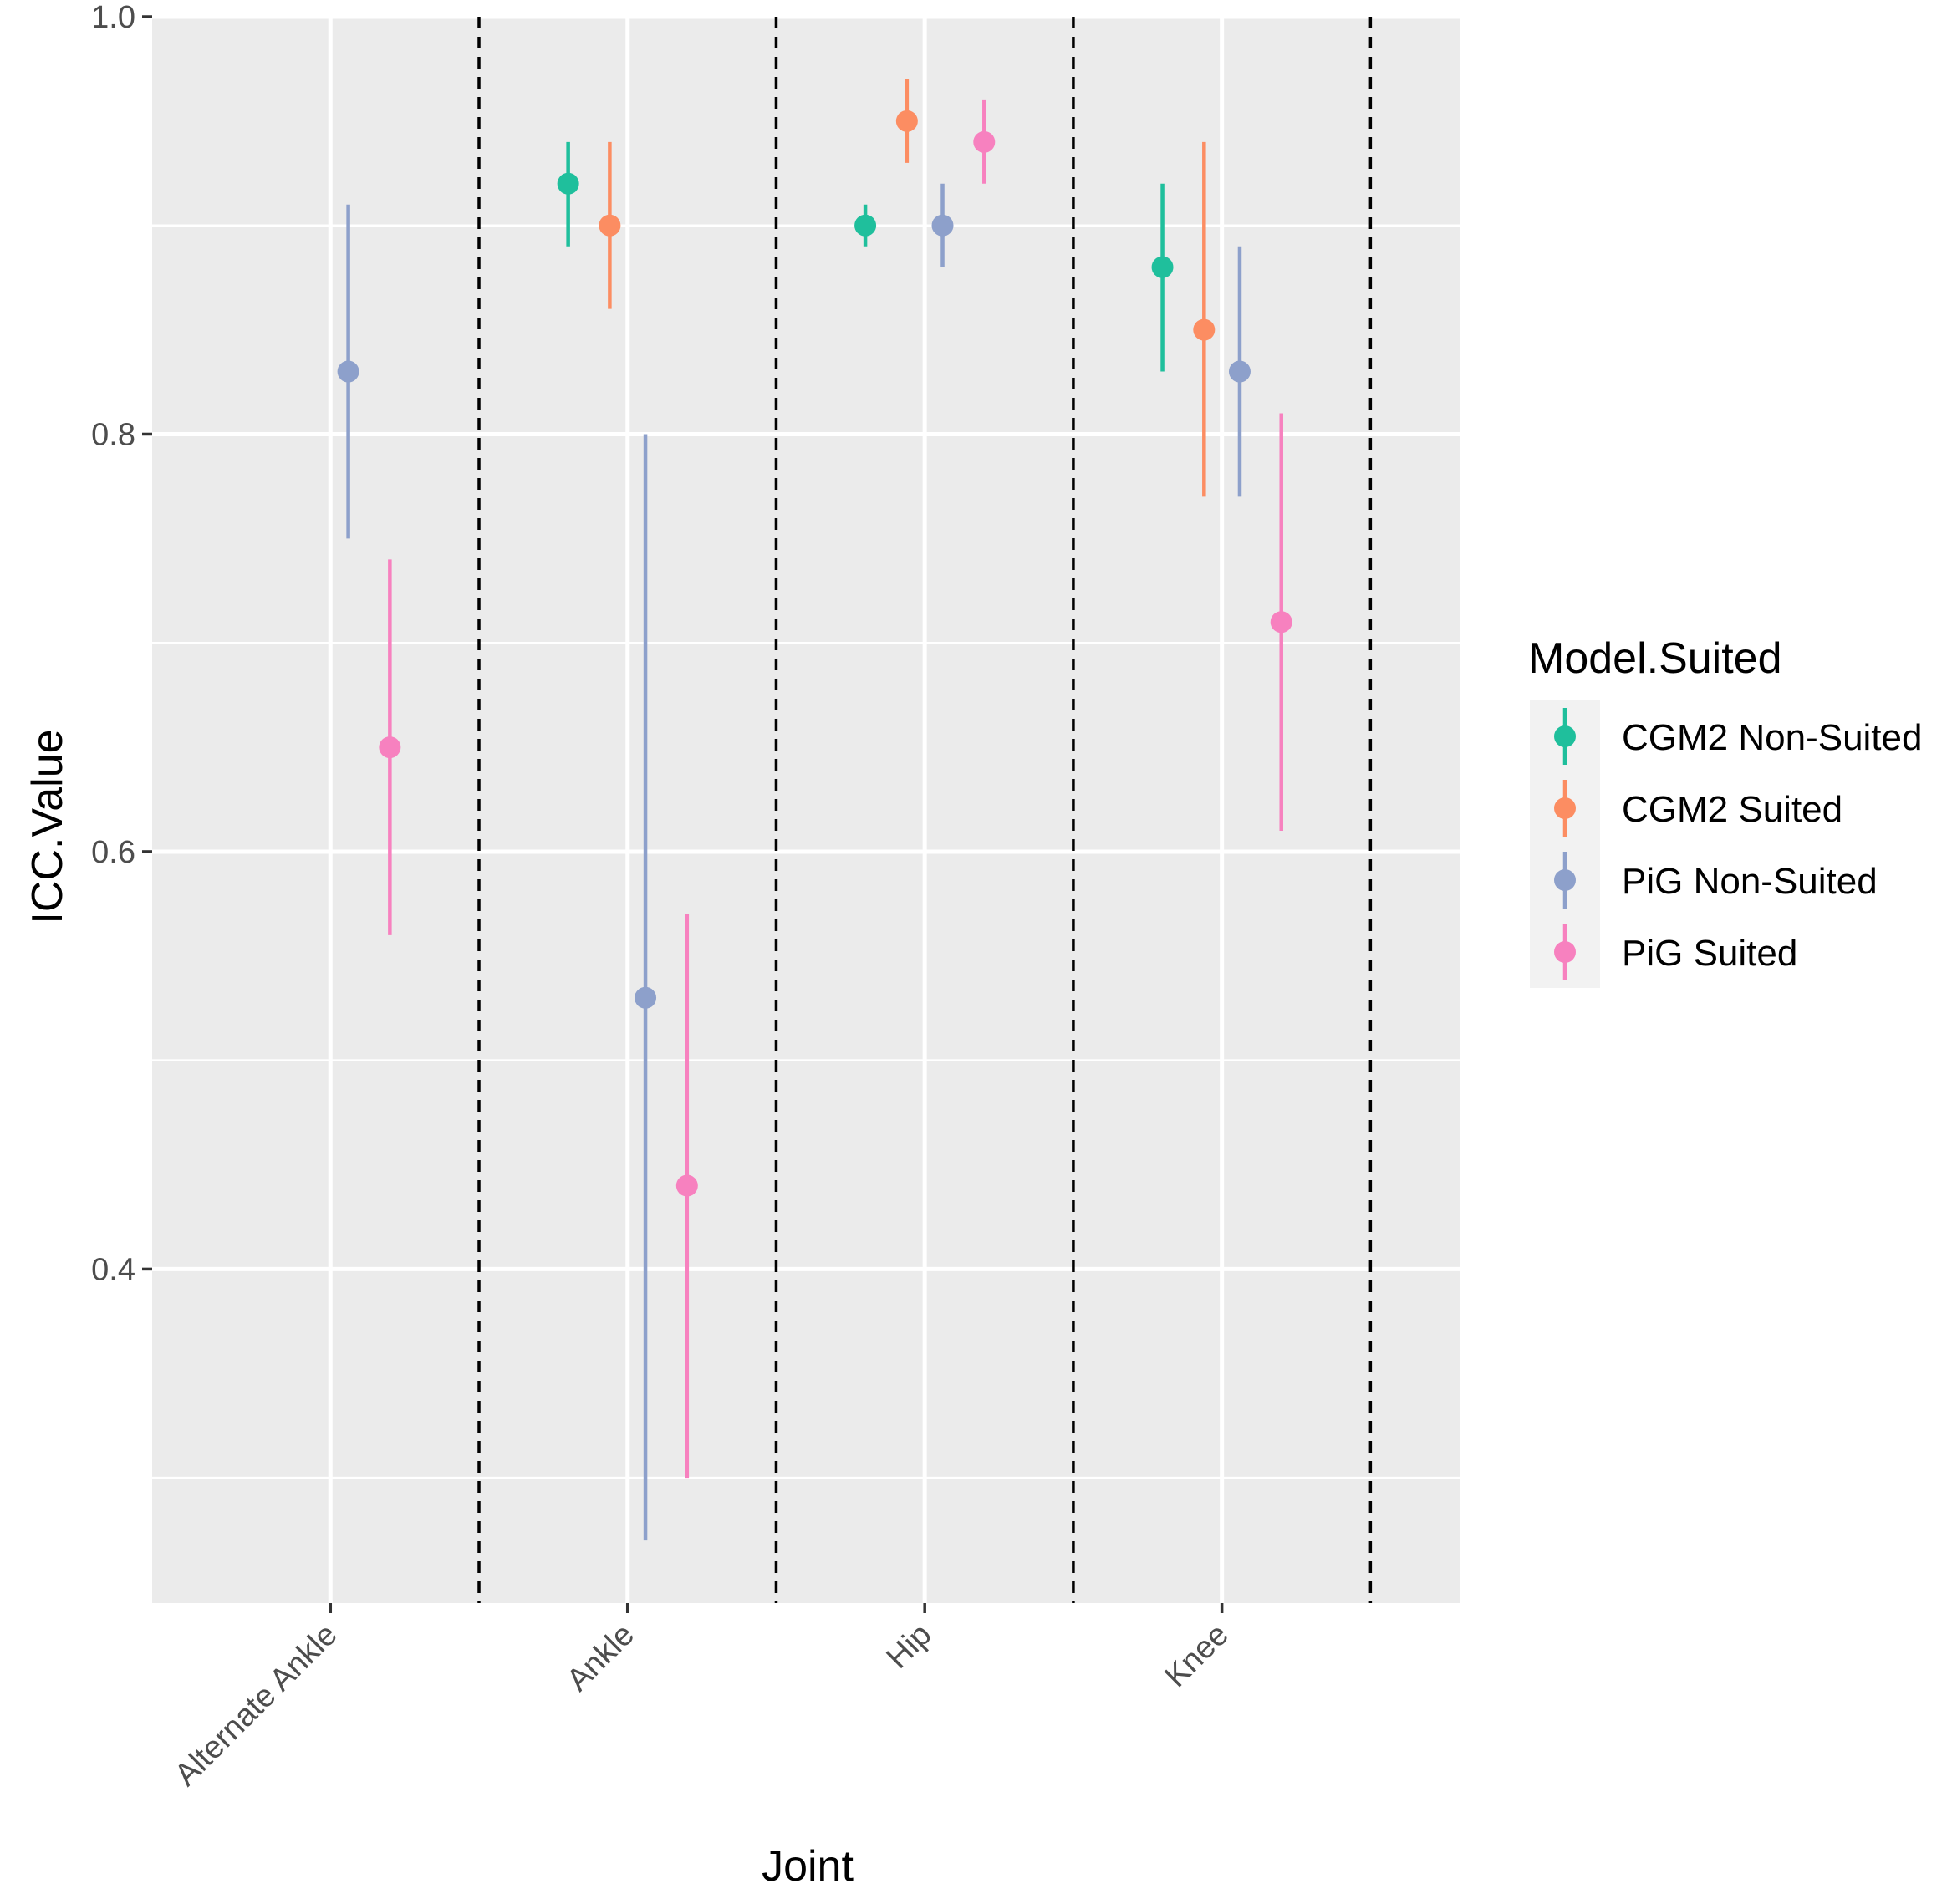  I want to click on legend-item: CGM2 Suited, so click(1698, 808).